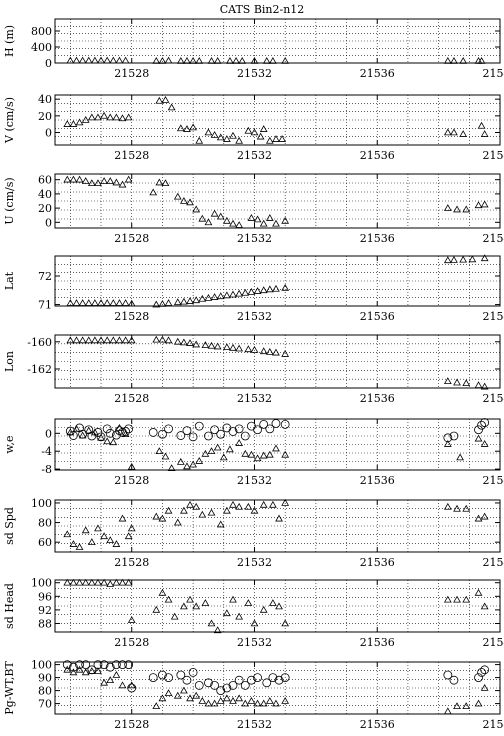  What do you see at coordinates (45, 276) in the screenshot?
I see `y-tick-label: 72` at bounding box center [45, 276].